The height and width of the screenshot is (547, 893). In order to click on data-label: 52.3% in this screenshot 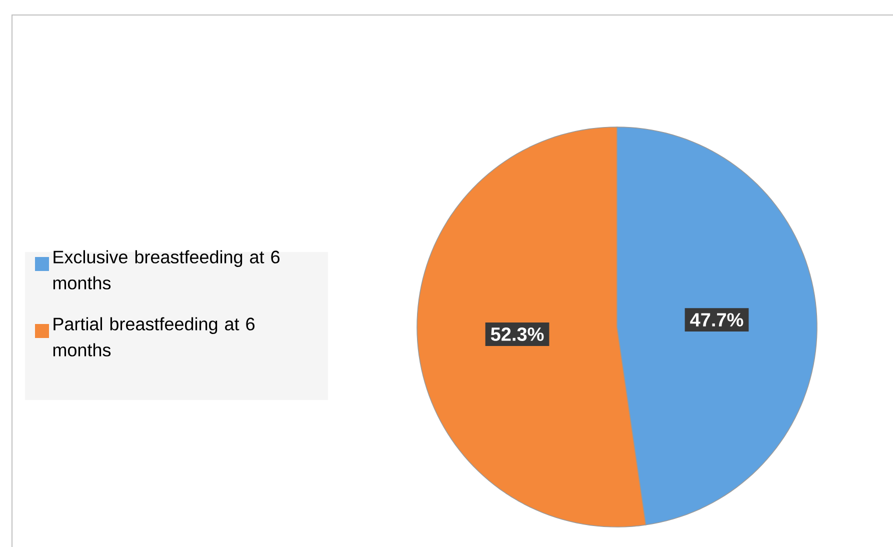, I will do `click(517, 334)`.